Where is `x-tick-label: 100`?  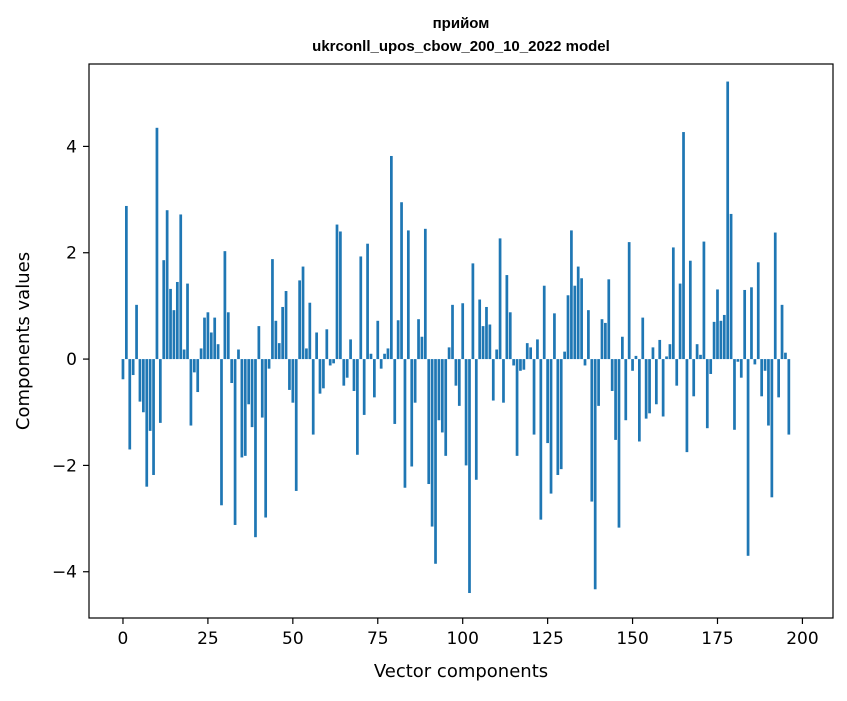 x-tick-label: 100 is located at coordinates (462, 639).